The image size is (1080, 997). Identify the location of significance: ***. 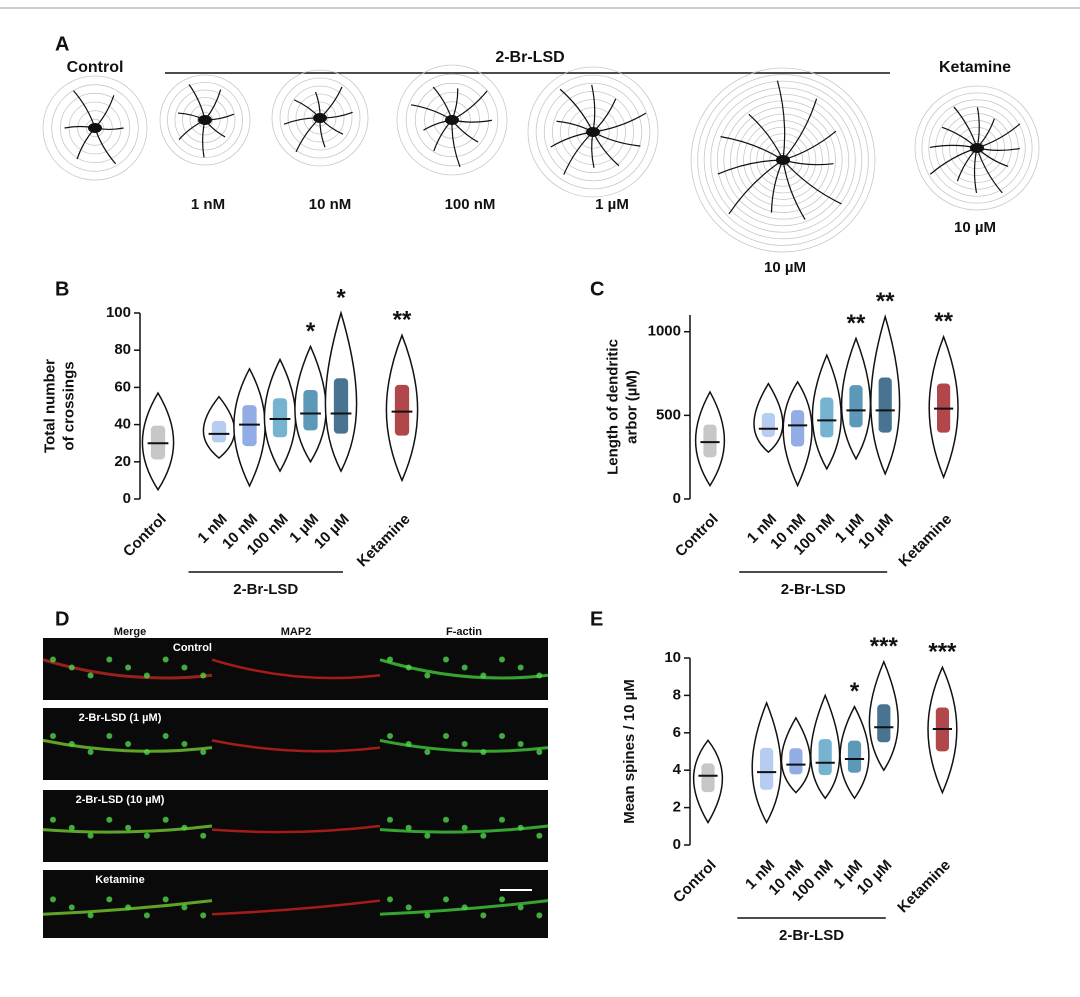
(942, 652).